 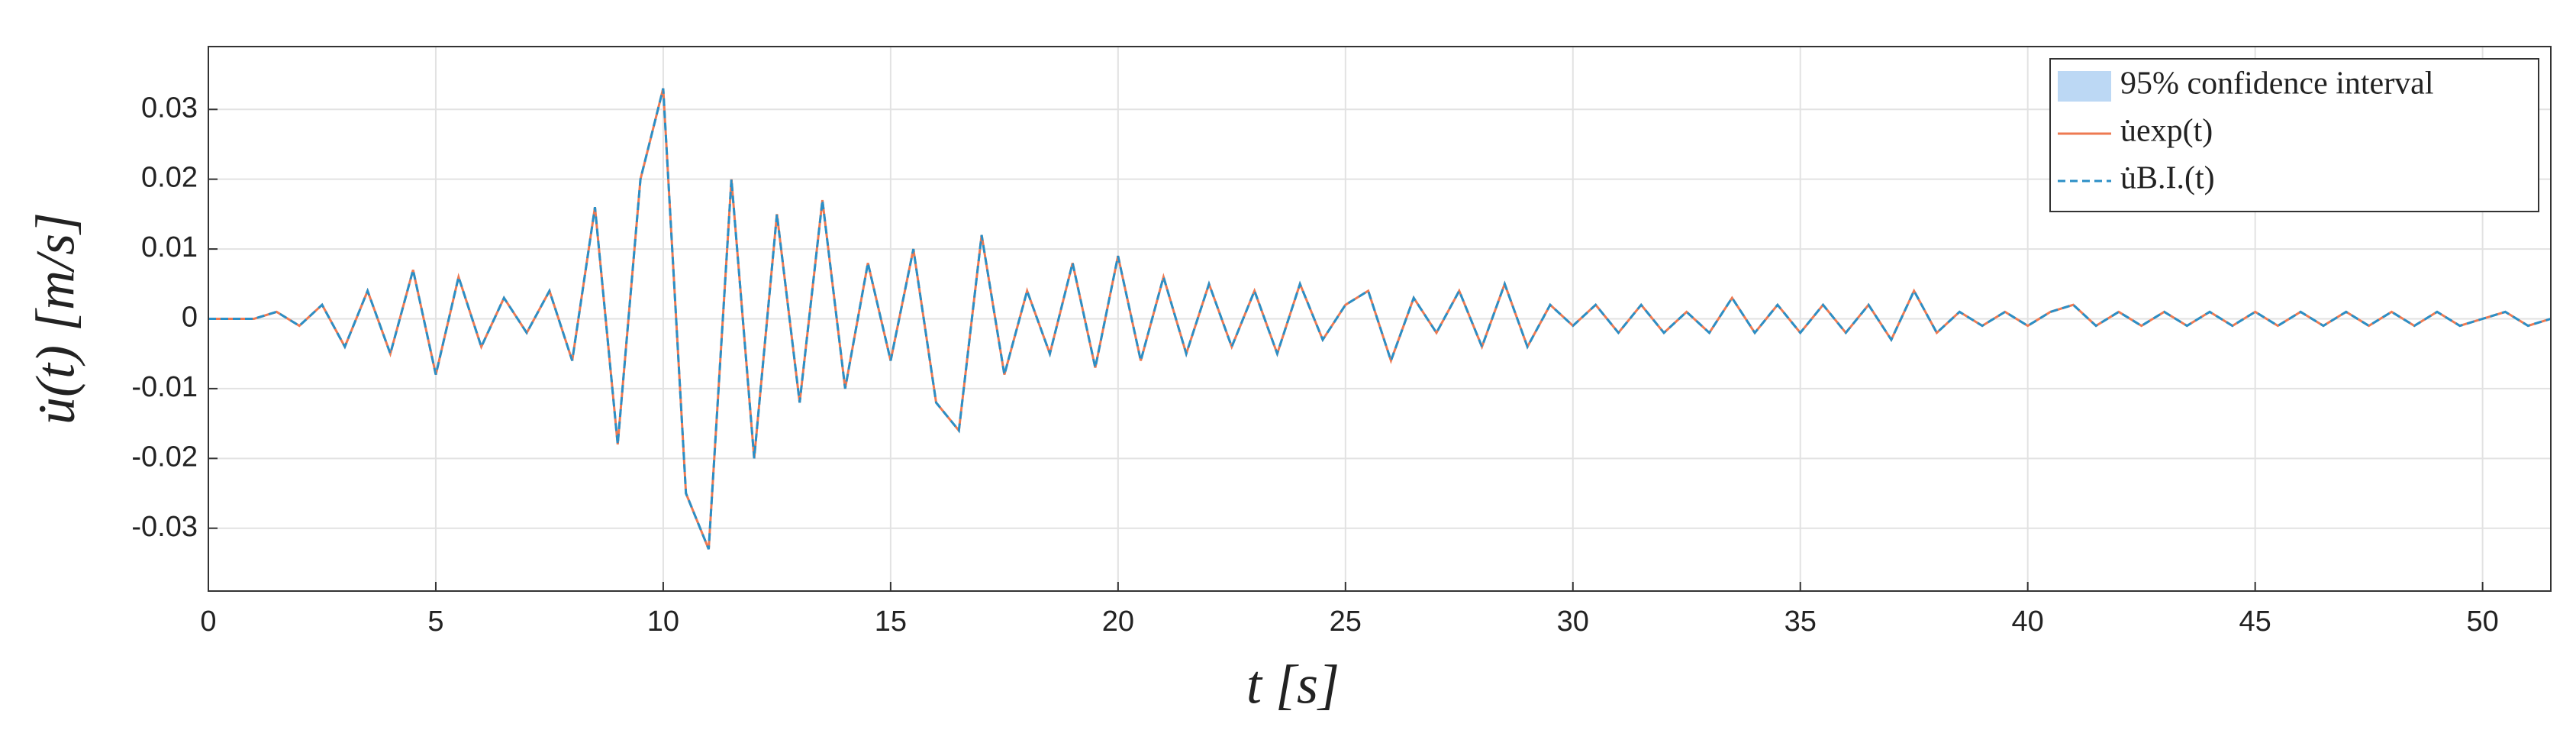 What do you see at coordinates (169, 178) in the screenshot?
I see `y-tick-label: 0.02` at bounding box center [169, 178].